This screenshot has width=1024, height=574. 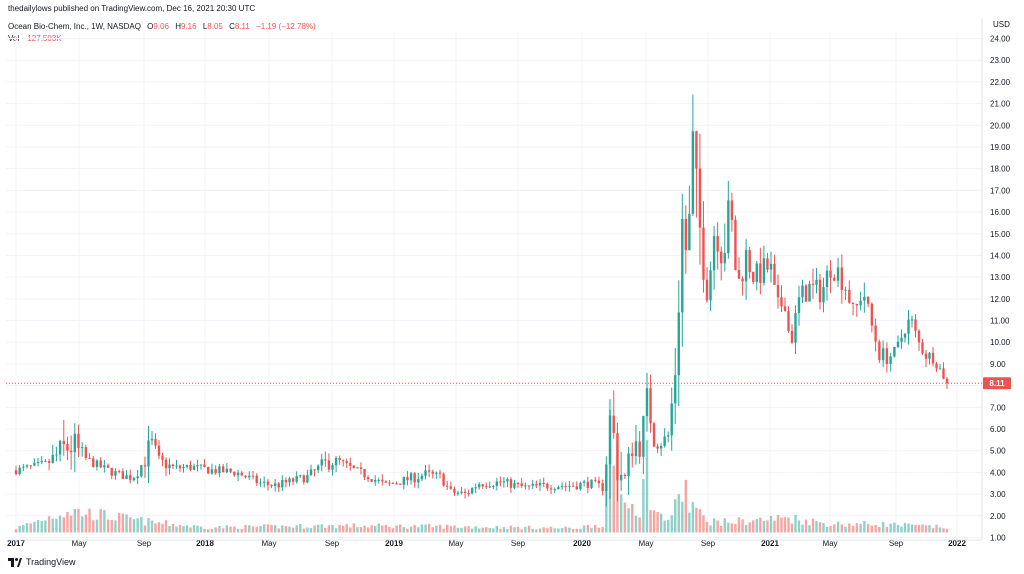 What do you see at coordinates (16, 543) in the screenshot?
I see `x-tick-label: 2017` at bounding box center [16, 543].